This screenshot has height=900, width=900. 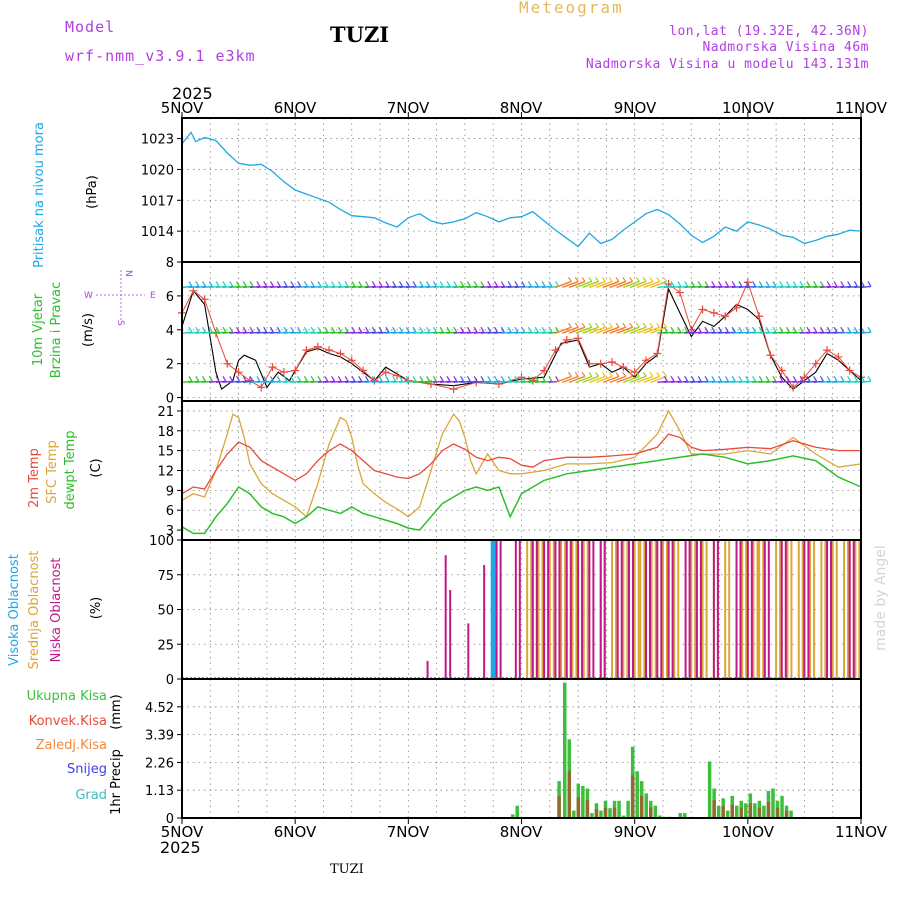 What do you see at coordinates (748, 108) in the screenshot?
I see `x-tick-top-5: 10NOV` at bounding box center [748, 108].